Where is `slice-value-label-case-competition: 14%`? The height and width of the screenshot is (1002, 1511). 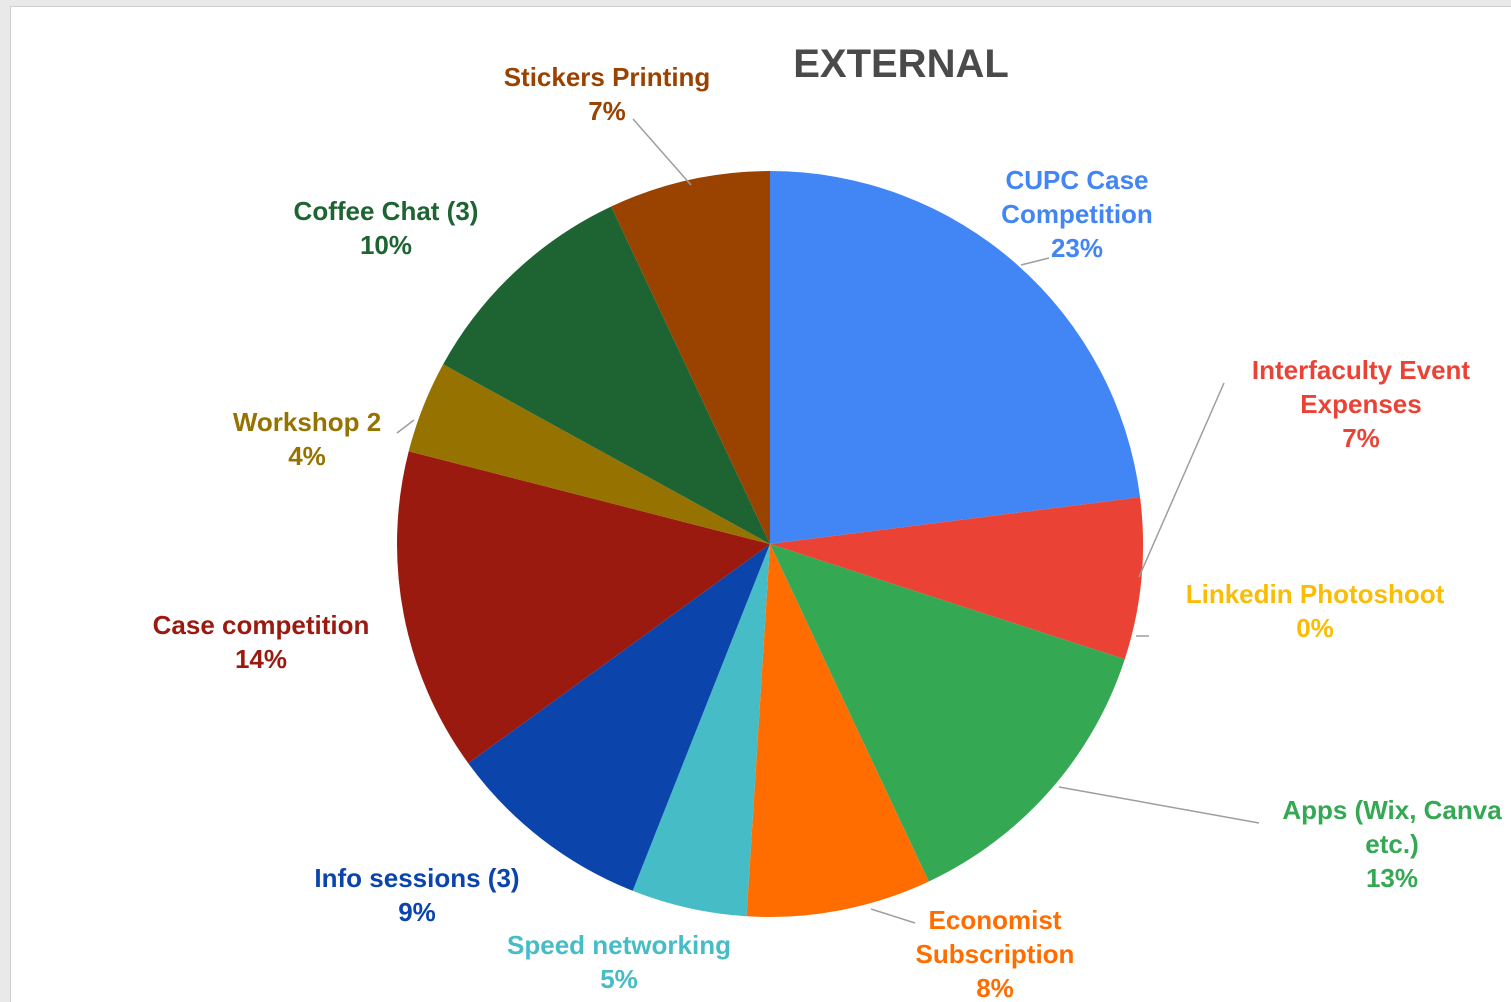
slice-value-label-case-competition: 14% is located at coordinates (261, 659).